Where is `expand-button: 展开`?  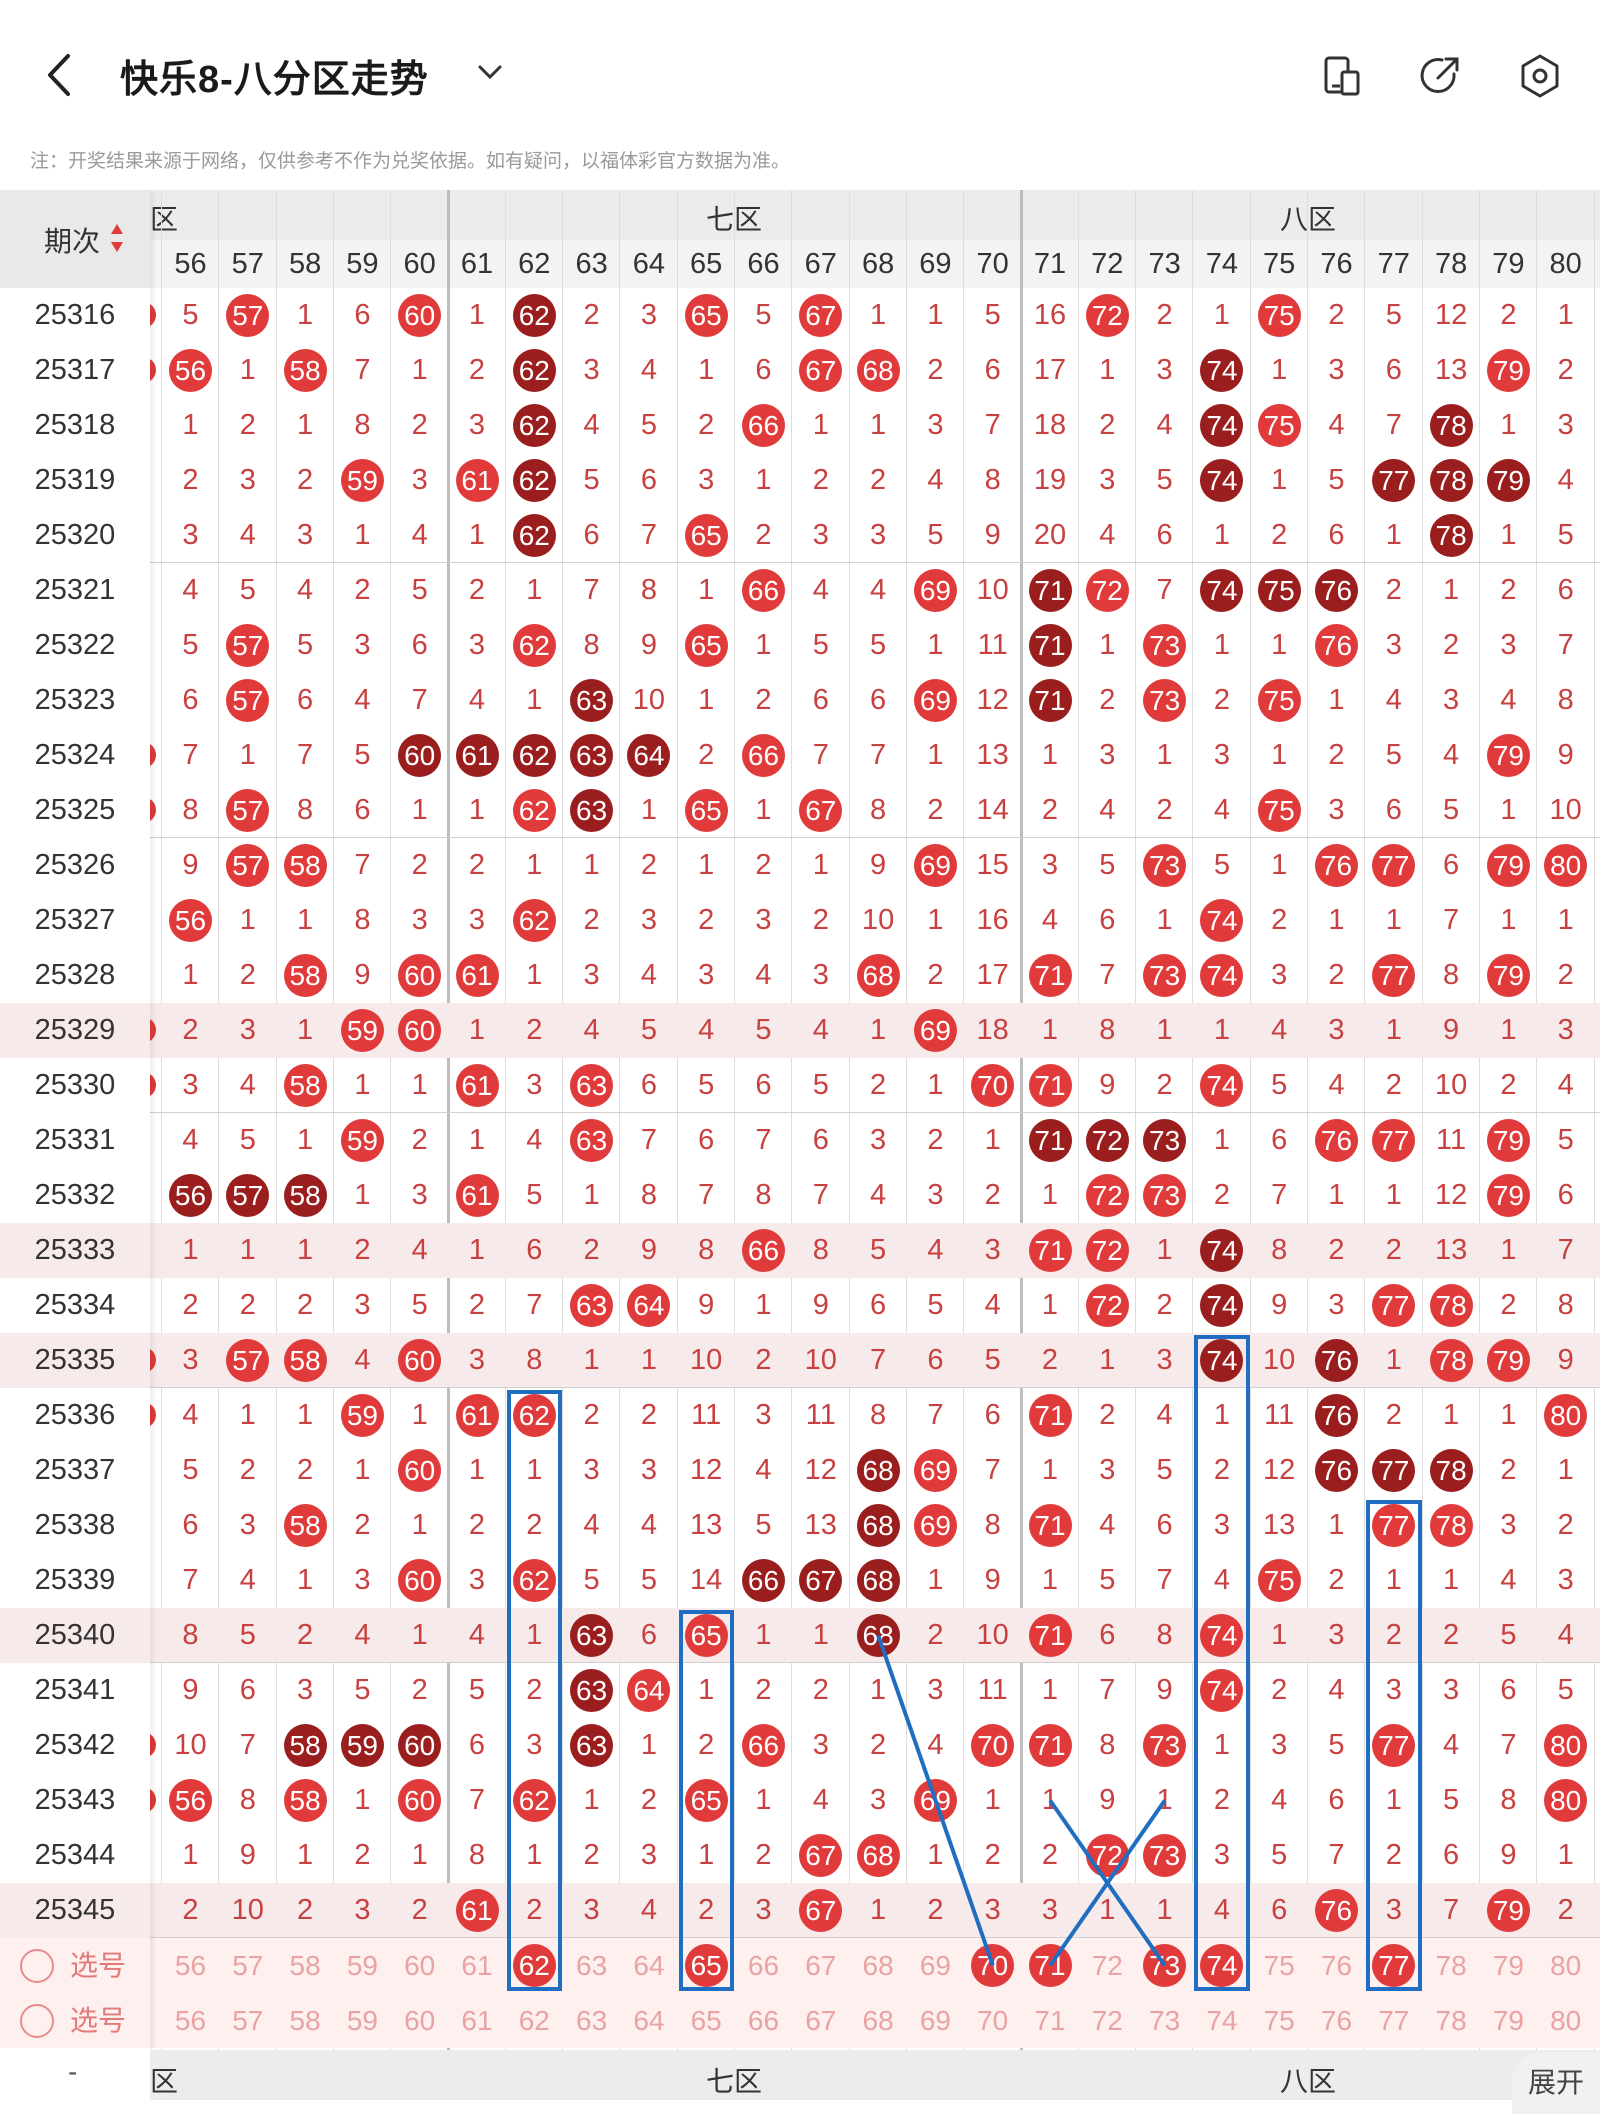 expand-button: 展开 is located at coordinates (1556, 2083).